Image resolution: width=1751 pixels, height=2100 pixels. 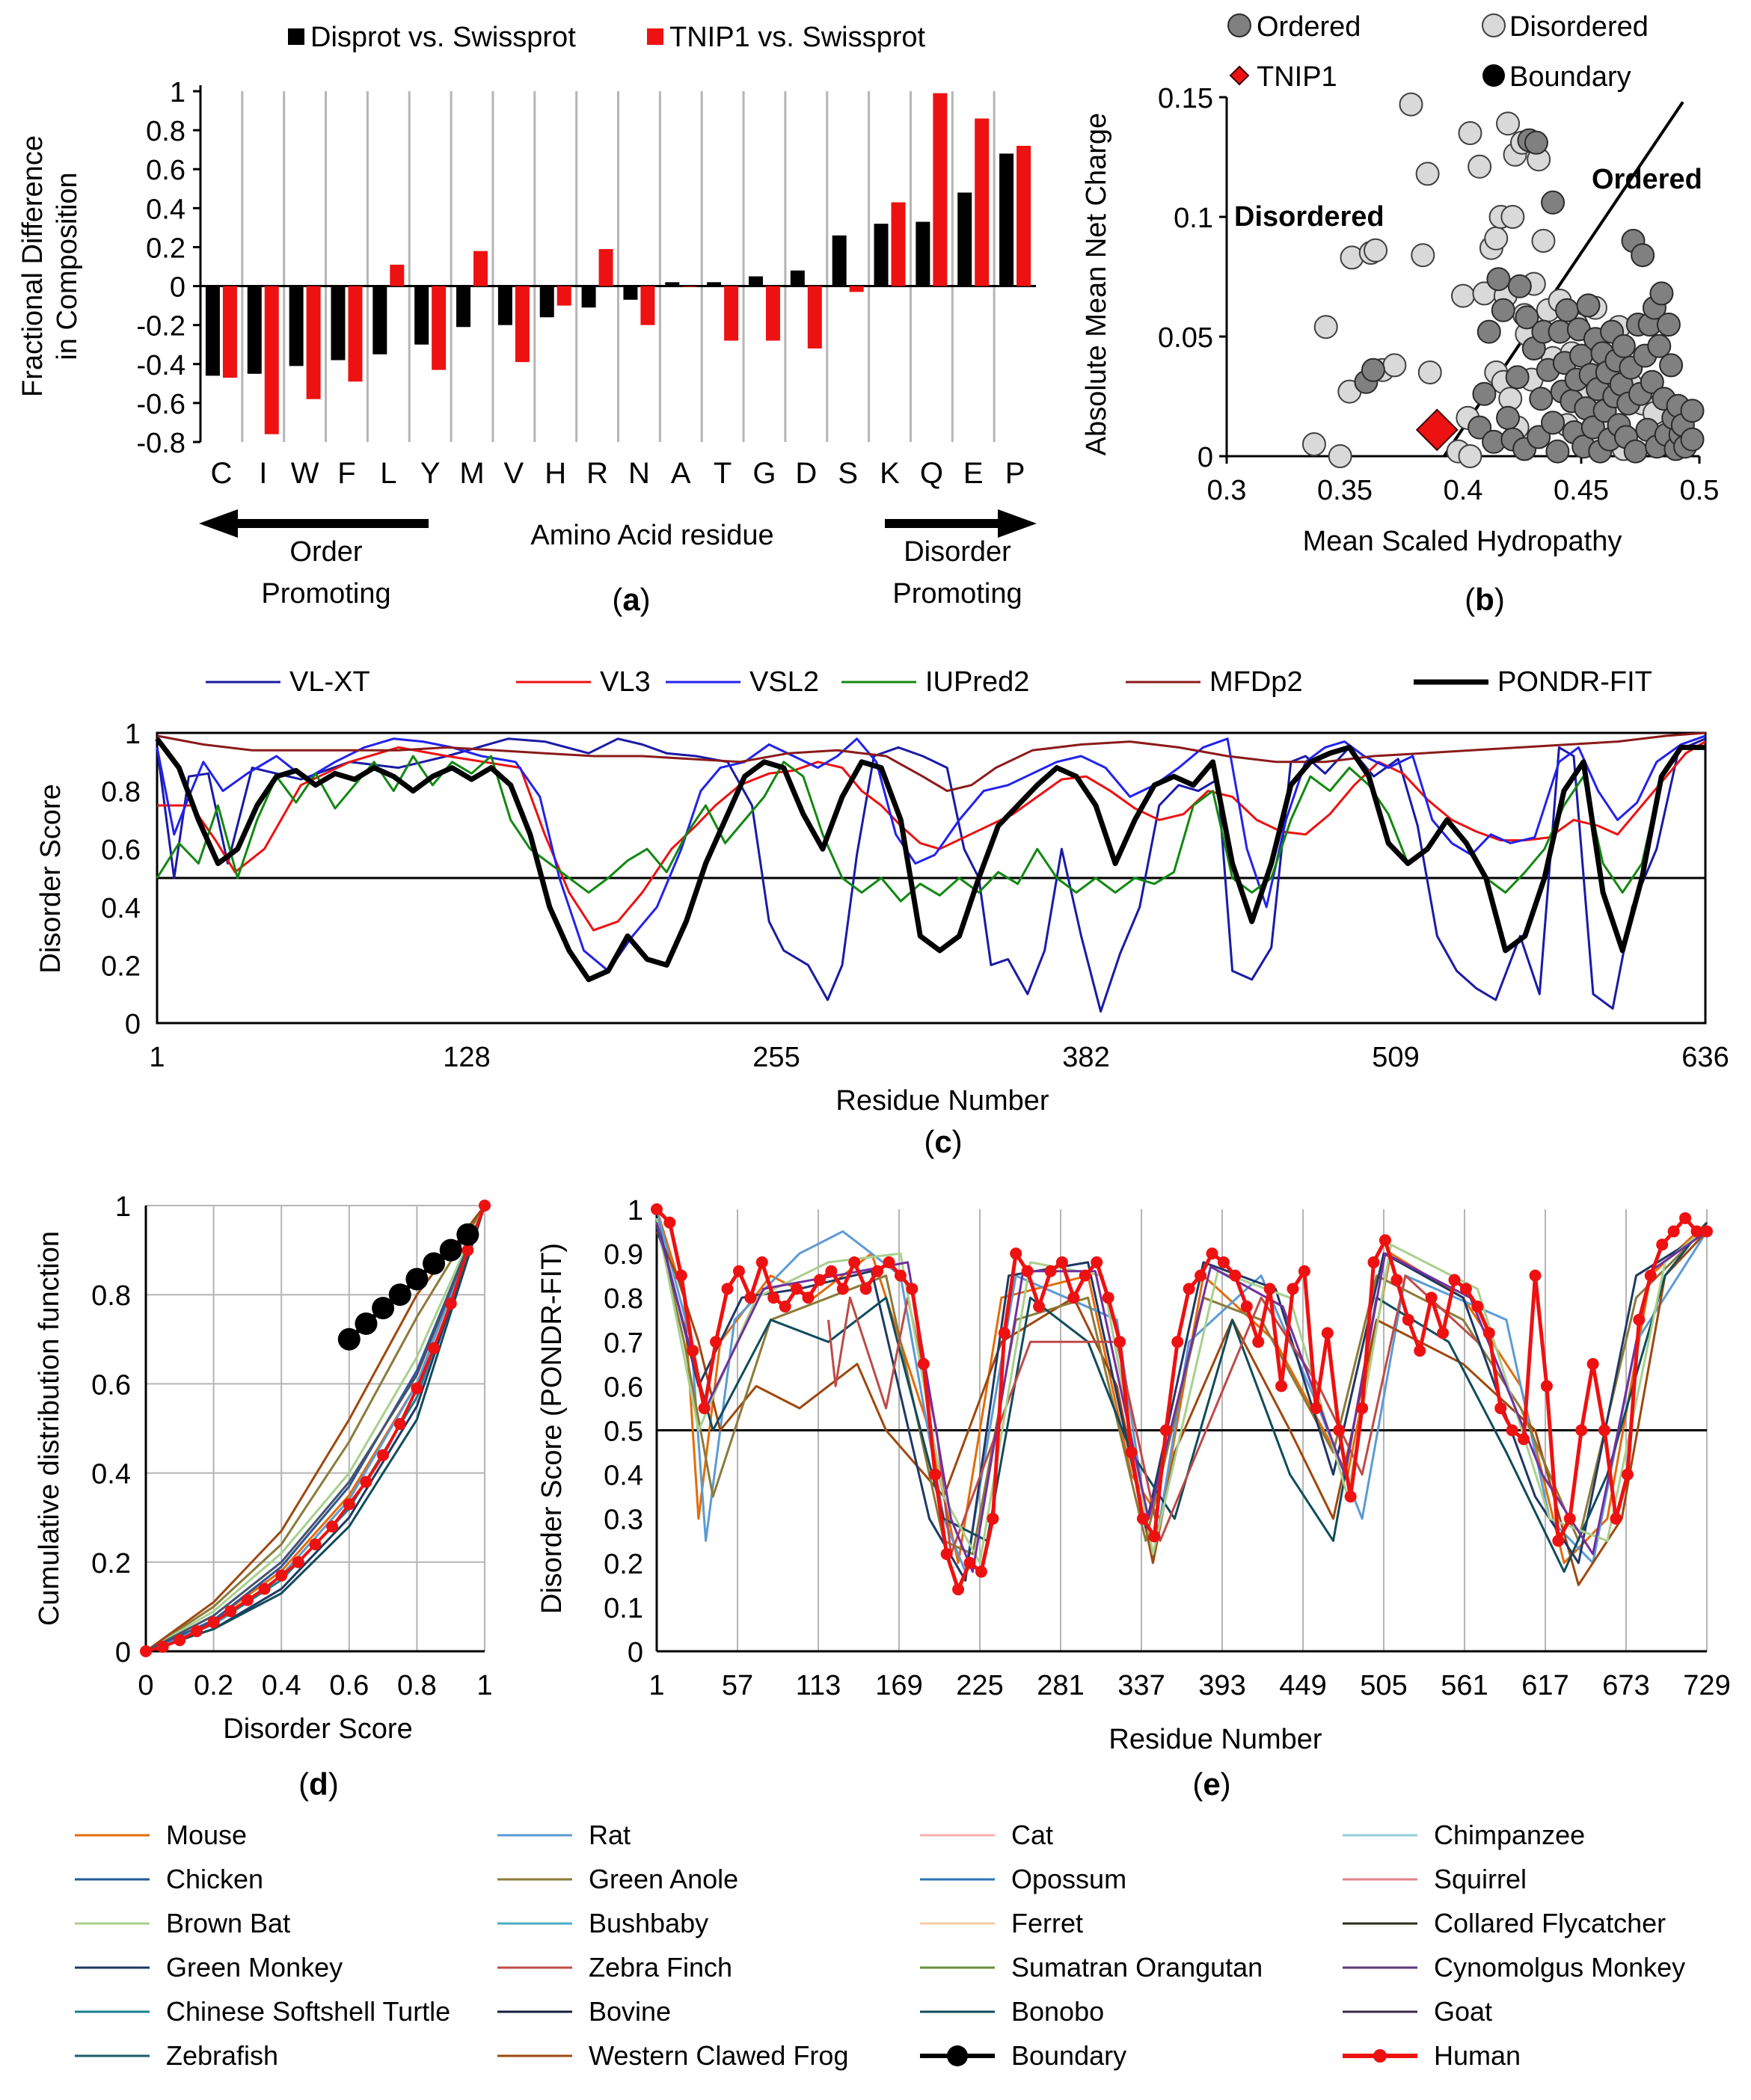 What do you see at coordinates (296, 36) in the screenshot?
I see `legend-swatch` at bounding box center [296, 36].